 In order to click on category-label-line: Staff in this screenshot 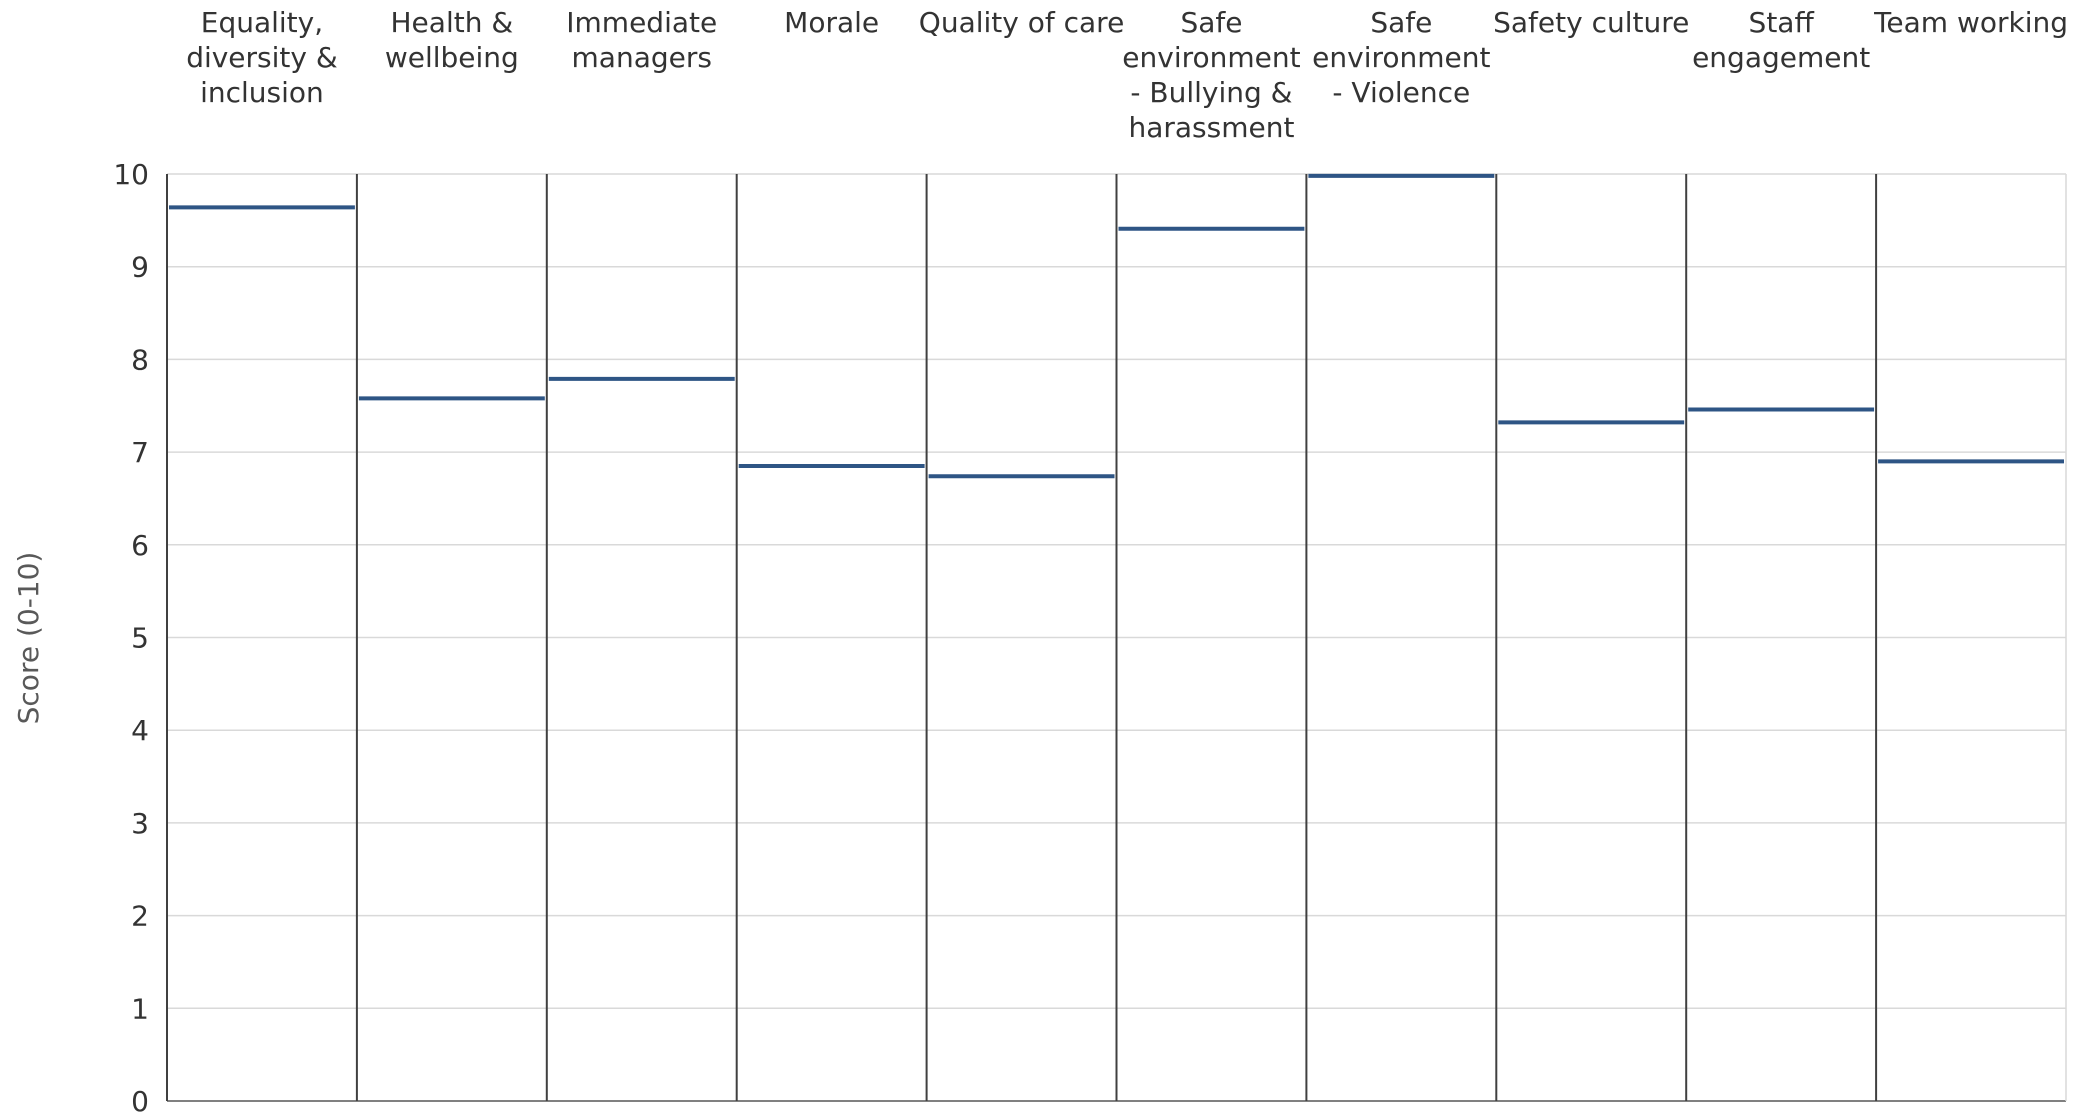, I will do `click(1782, 22)`.